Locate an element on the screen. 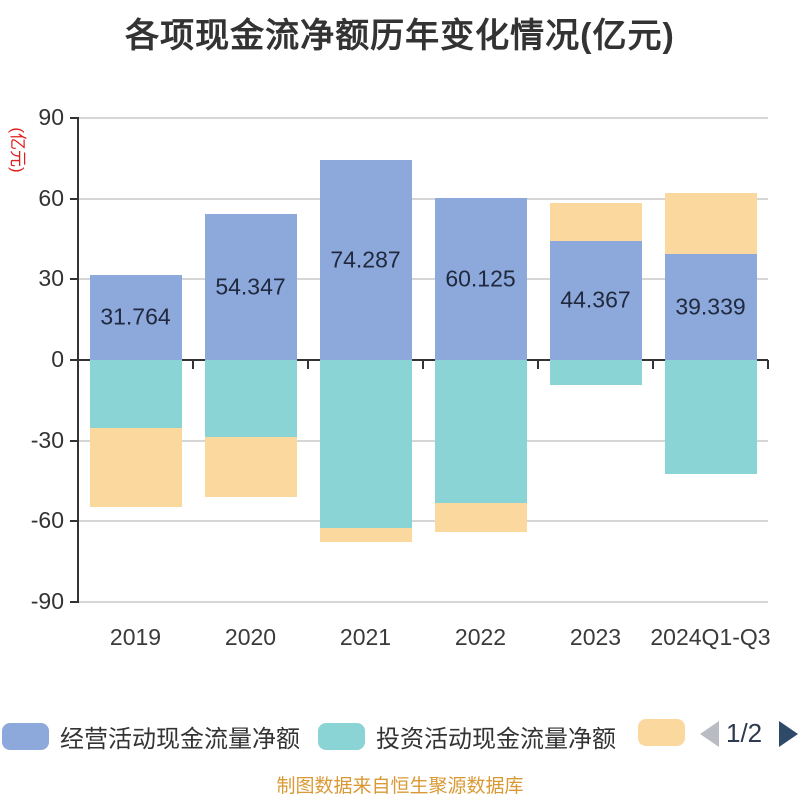 The height and width of the screenshot is (800, 800). legend-label-investing: 投资活动现金流量净额 is located at coordinates (496, 739).